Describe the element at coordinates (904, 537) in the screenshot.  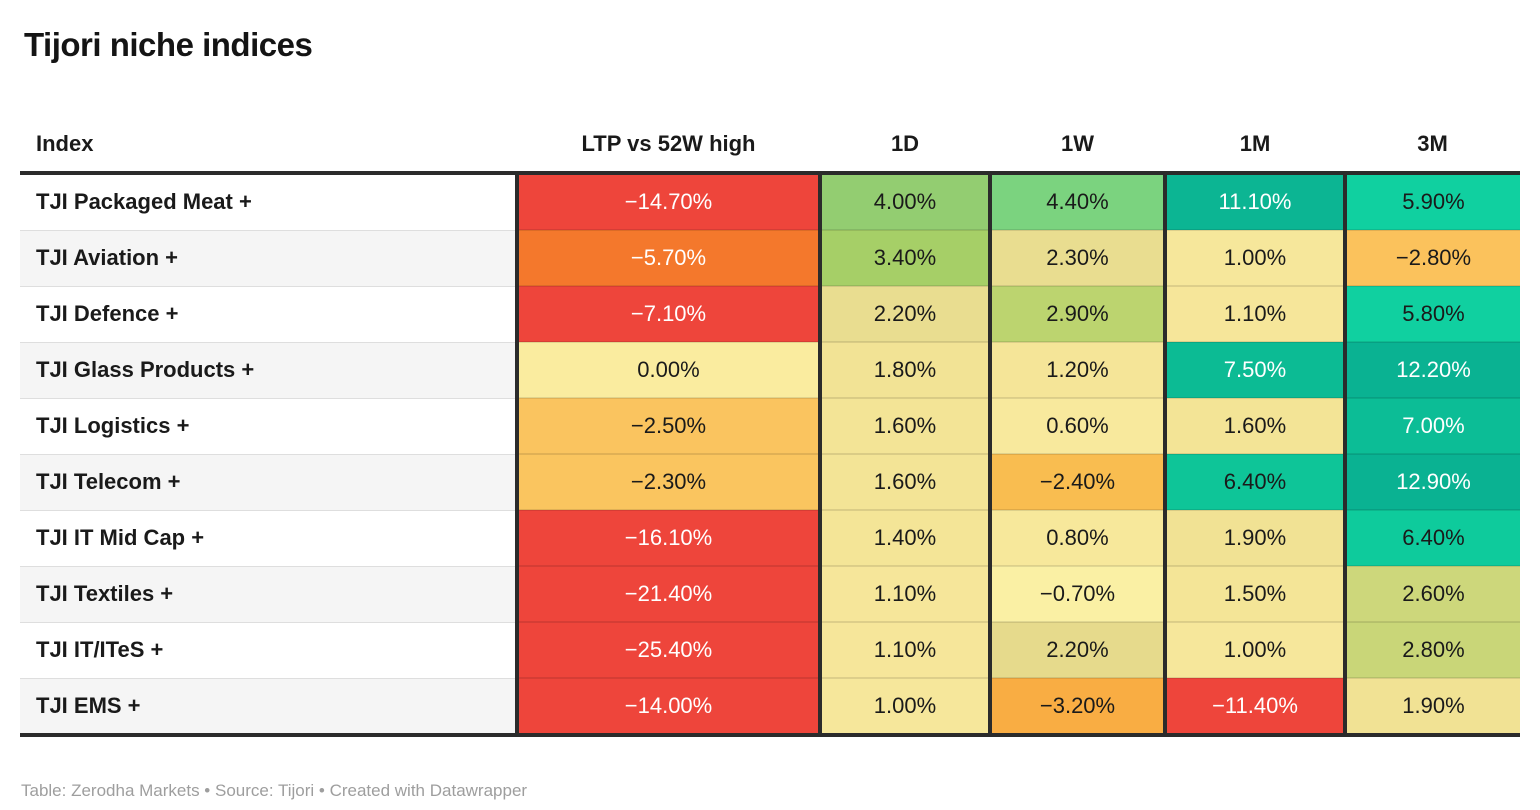
I see `value-cell: 1.40%` at that location.